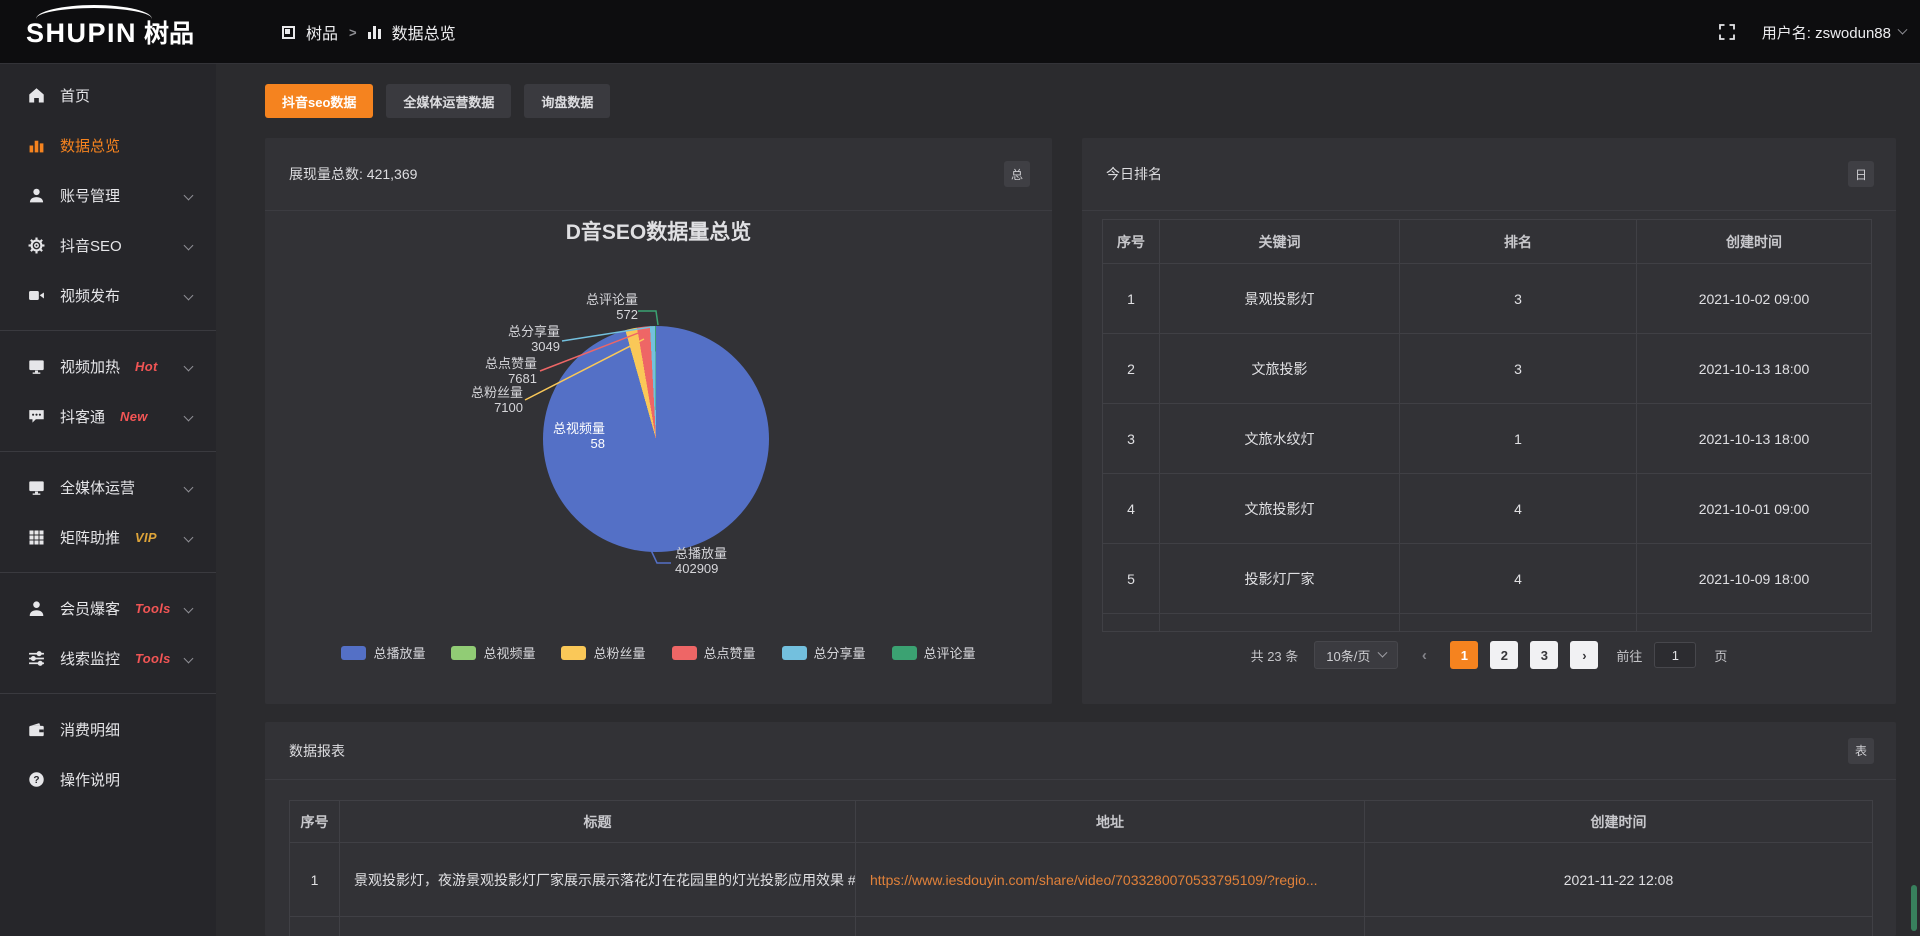 This screenshot has height=936, width=1920. Describe the element at coordinates (1754, 578) in the screenshot. I see `created-time-cell: 2021-10-09 18:00` at that location.